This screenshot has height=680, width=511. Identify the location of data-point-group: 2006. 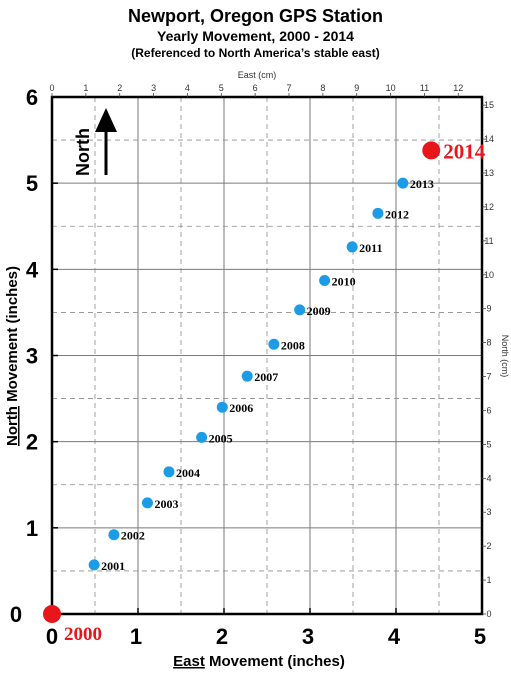
(234, 408).